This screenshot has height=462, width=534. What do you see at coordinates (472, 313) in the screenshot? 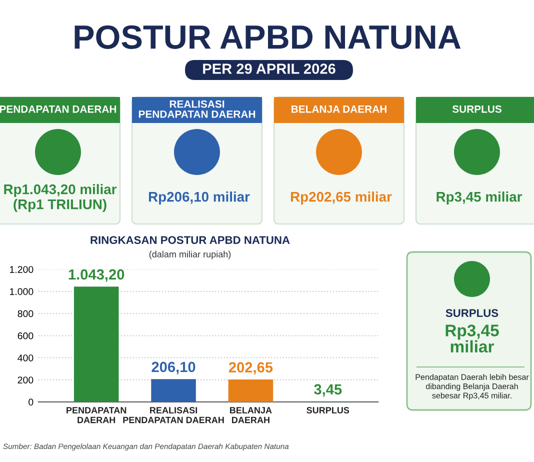
I see `text: SURPLUS` at bounding box center [472, 313].